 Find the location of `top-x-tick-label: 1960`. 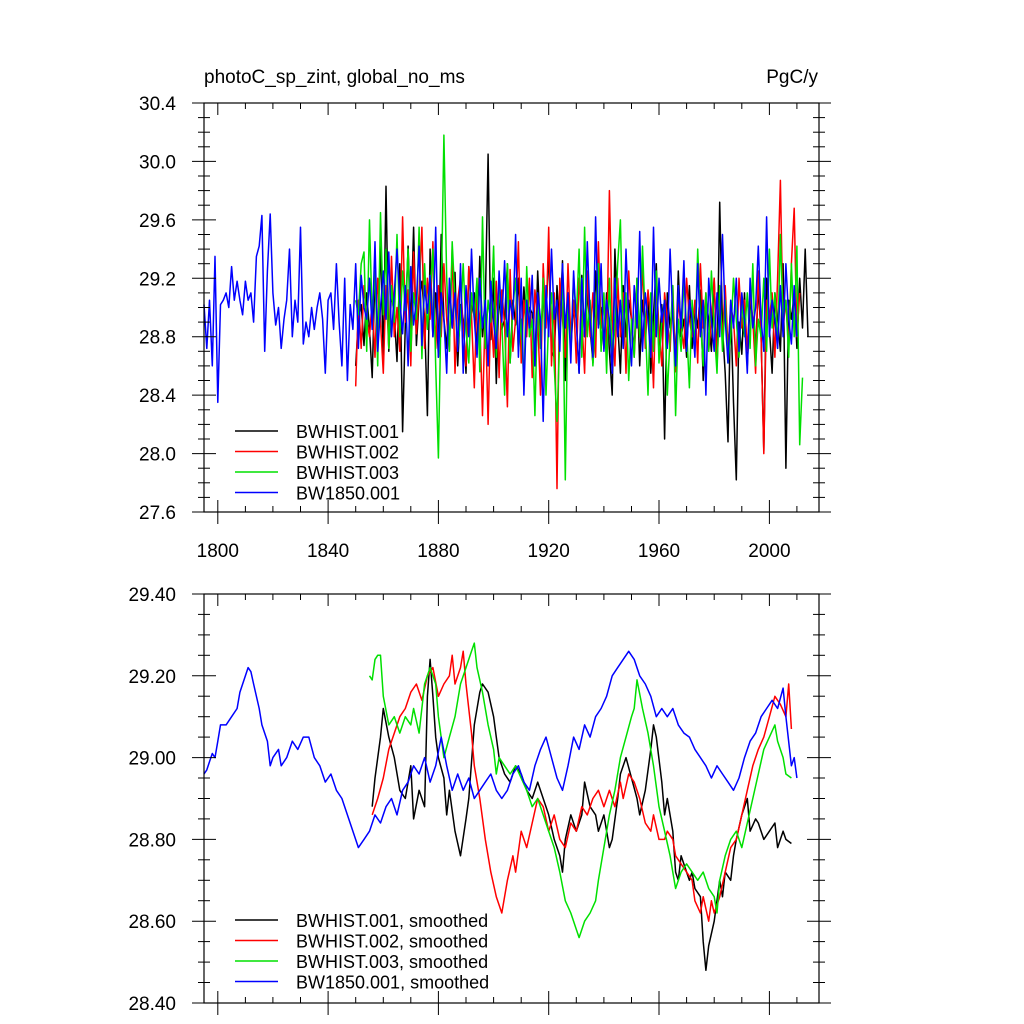

top-x-tick-label: 1960 is located at coordinates (659, 551).